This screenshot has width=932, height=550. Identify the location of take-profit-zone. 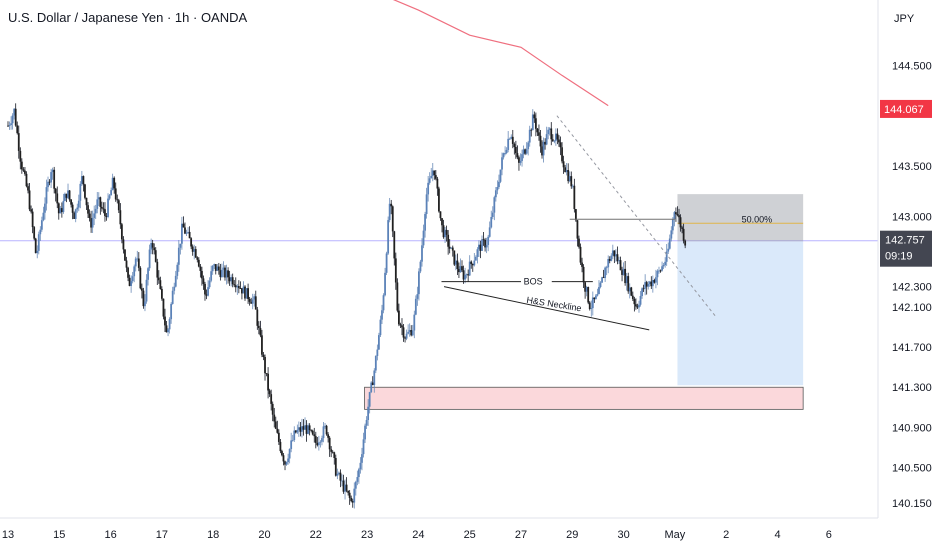
(740, 313).